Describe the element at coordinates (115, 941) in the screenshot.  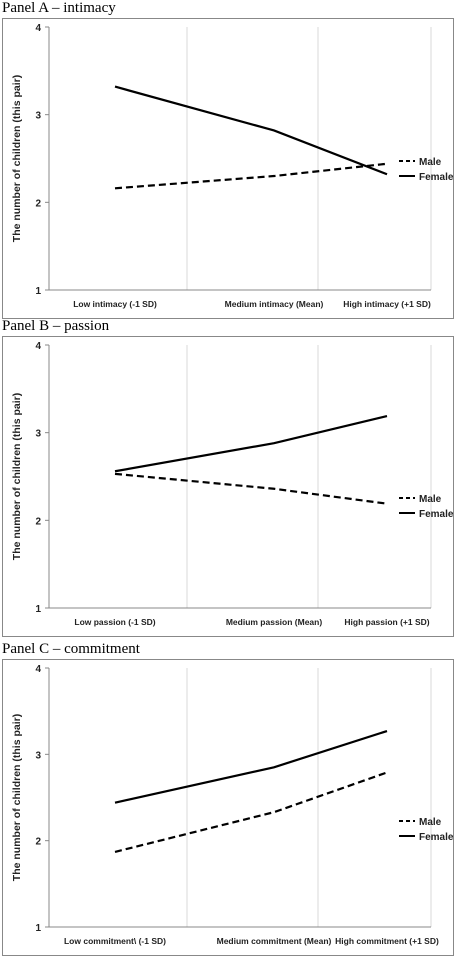
I see `x-tick-label: Low commitment\ (-1 SD)` at that location.